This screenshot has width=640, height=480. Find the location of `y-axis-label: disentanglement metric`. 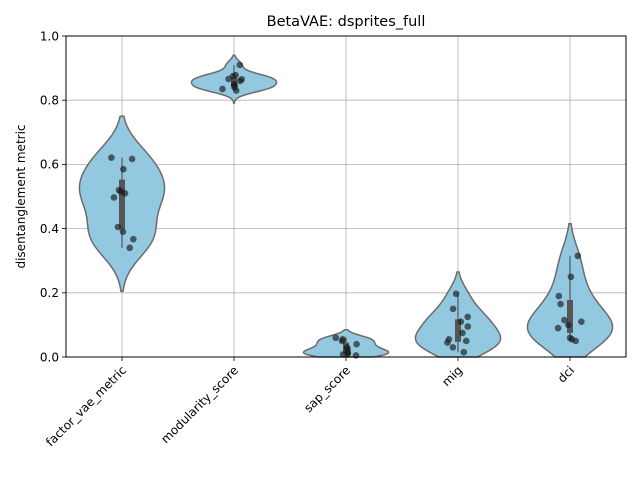

y-axis-label: disentanglement metric is located at coordinates (21, 196).